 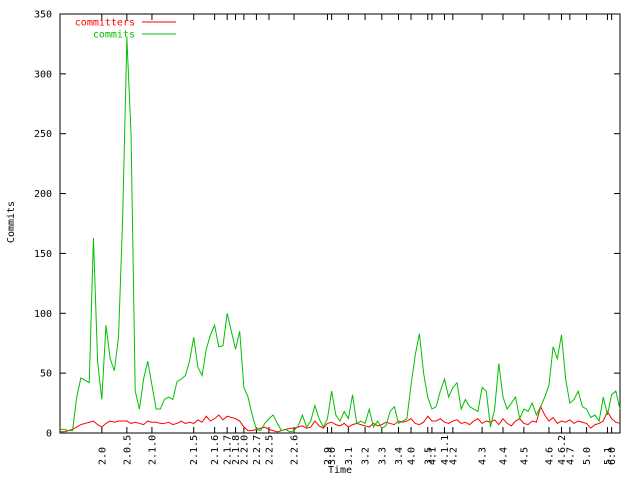 What do you see at coordinates (295, 450) in the screenshot?
I see `x-tick-label: 2.2.6` at bounding box center [295, 450].